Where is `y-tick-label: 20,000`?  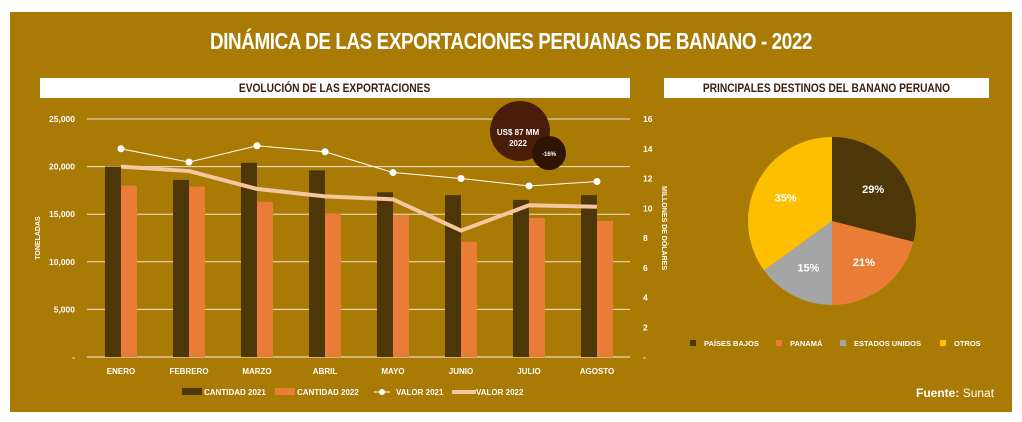
y-tick-label: 20,000 is located at coordinates (62, 167).